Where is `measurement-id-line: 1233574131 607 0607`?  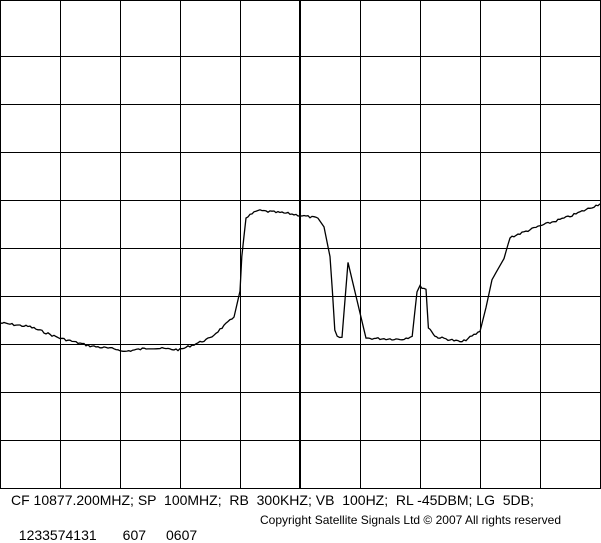 measurement-id-line: 1233574131 607 0607 is located at coordinates (104, 527).